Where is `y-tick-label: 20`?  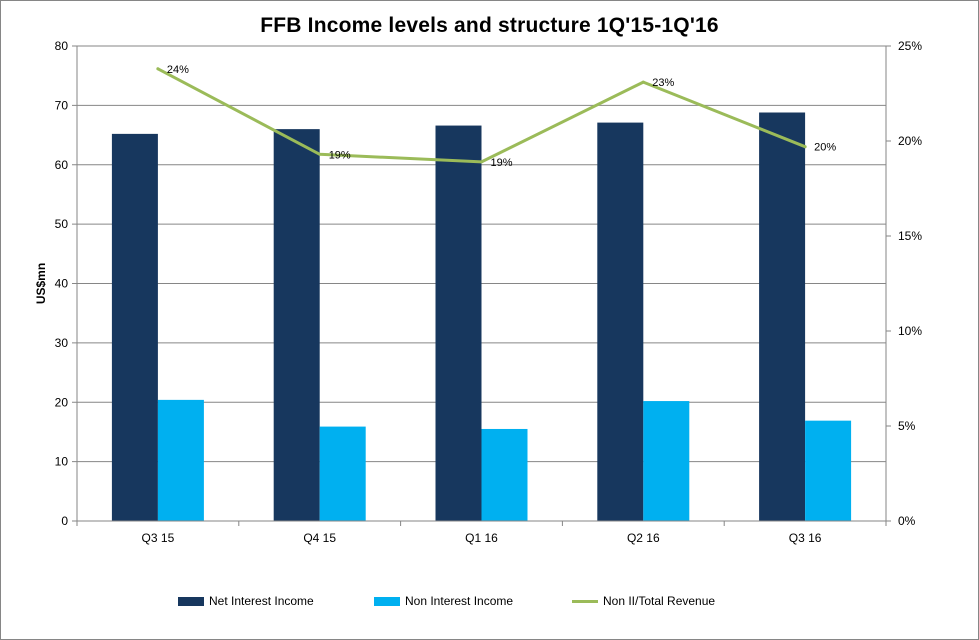
y-tick-label: 20 is located at coordinates (62, 402).